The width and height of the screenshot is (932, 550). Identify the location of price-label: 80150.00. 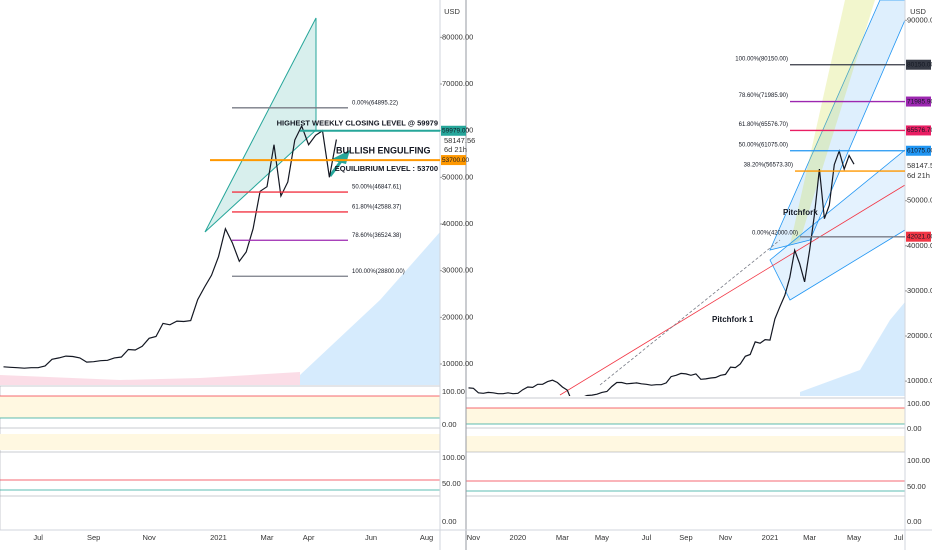
(919, 64).